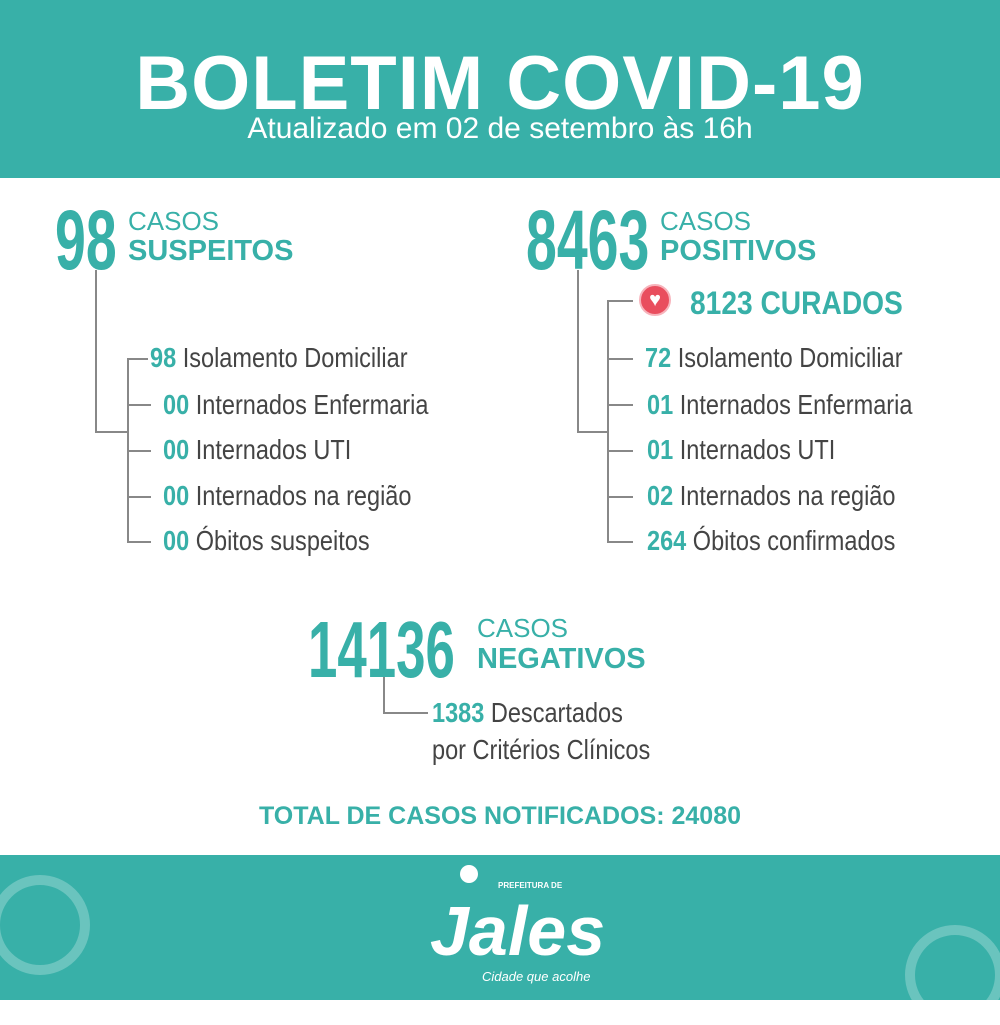  What do you see at coordinates (741, 449) in the screenshot?
I see `list-item: 01 Internados UTI` at bounding box center [741, 449].